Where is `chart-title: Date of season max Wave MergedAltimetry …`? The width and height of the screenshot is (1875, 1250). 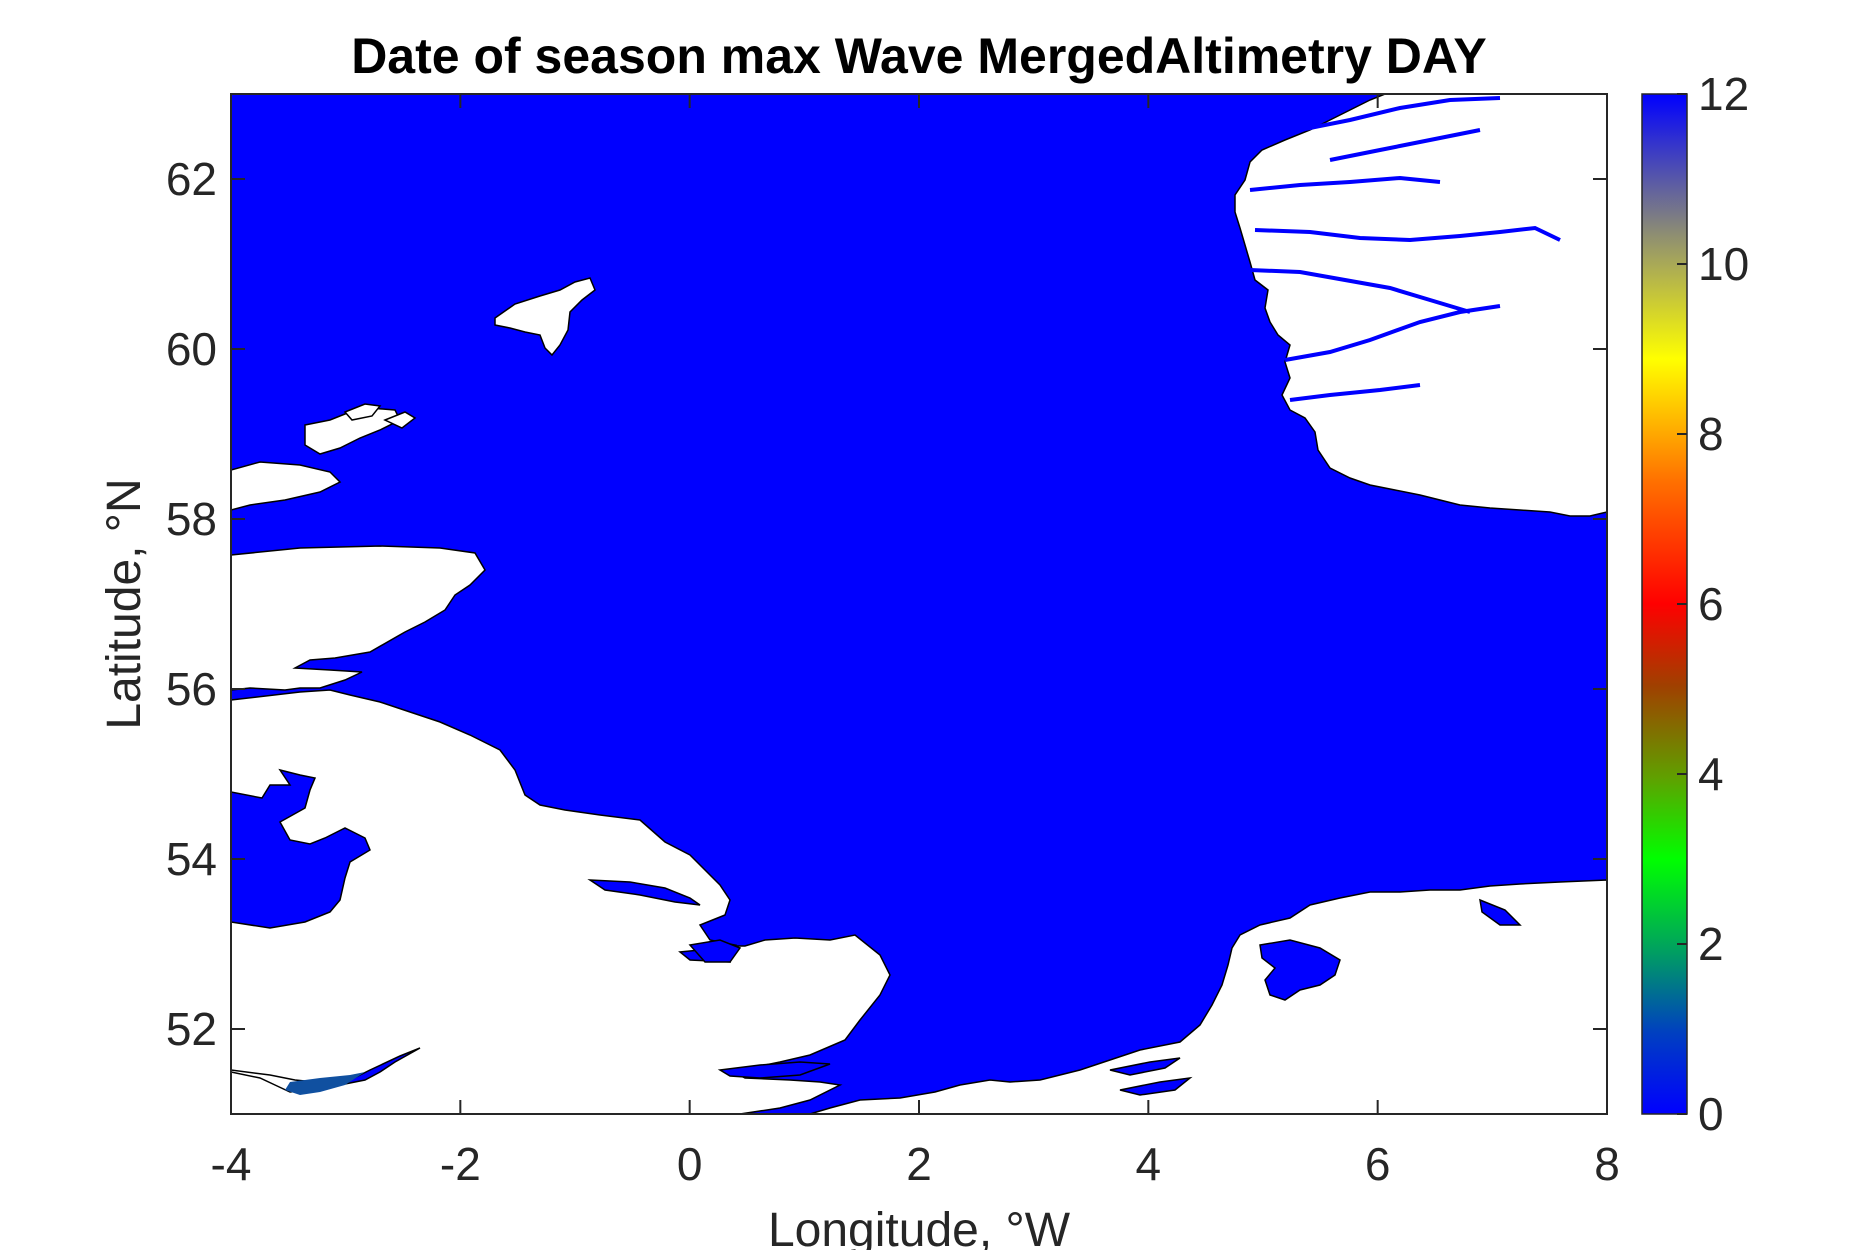
chart-title: Date of season max Wave MergedAltimetry … is located at coordinates (919, 56).